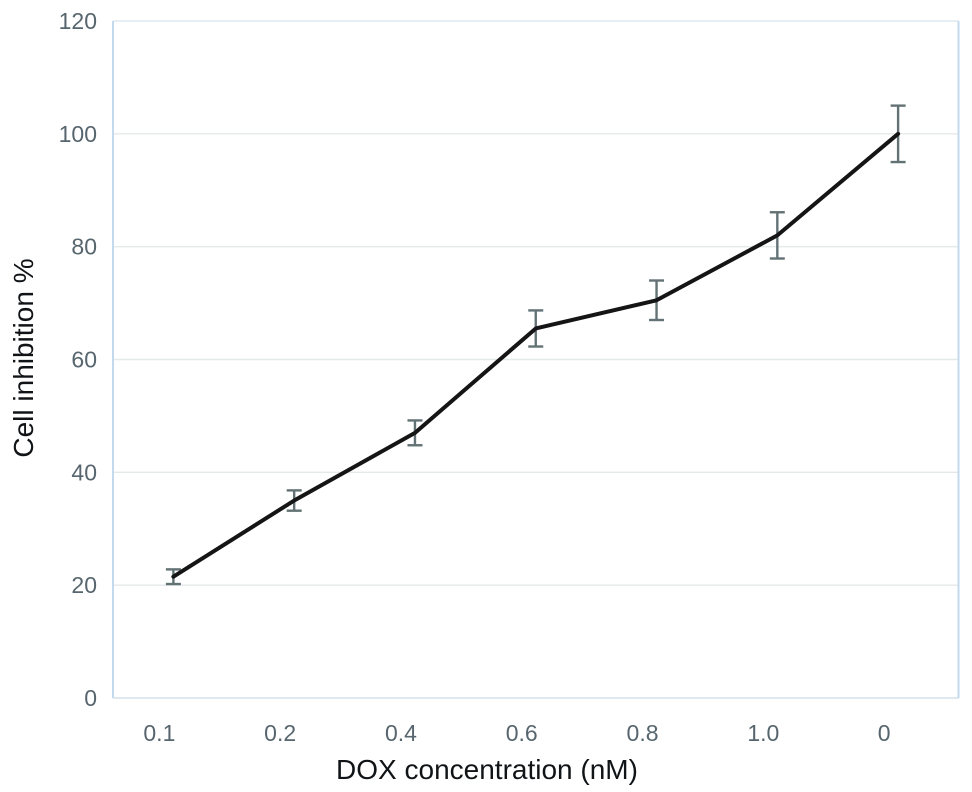  I want to click on y-tick-label: 60, so click(84, 360).